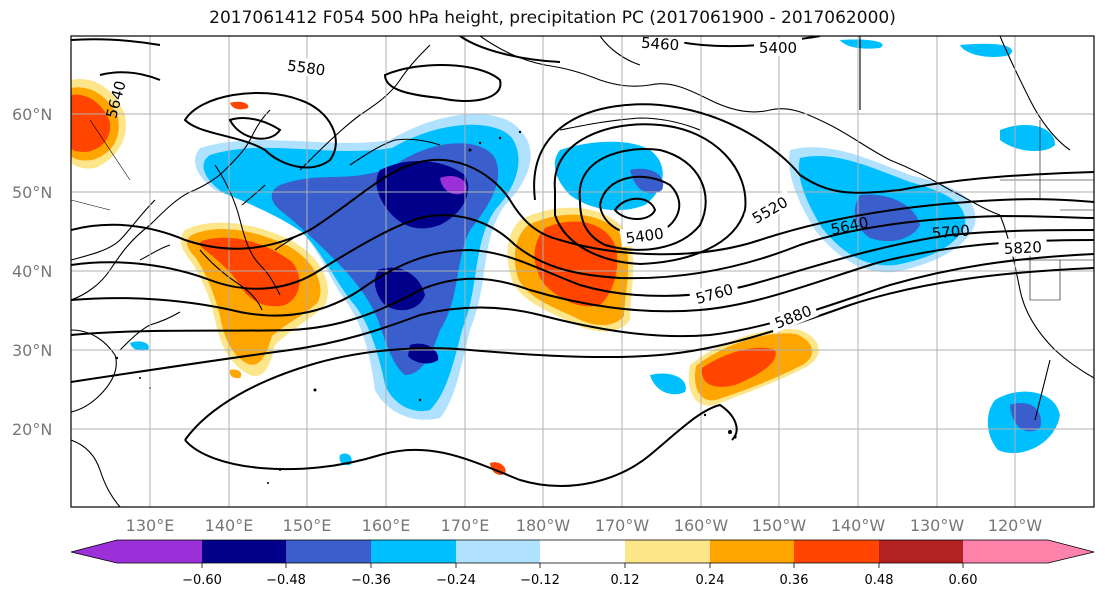  I want to click on latitude-labels: 60°N 50°N 40°N 30°N 20°N, so click(32, 272).